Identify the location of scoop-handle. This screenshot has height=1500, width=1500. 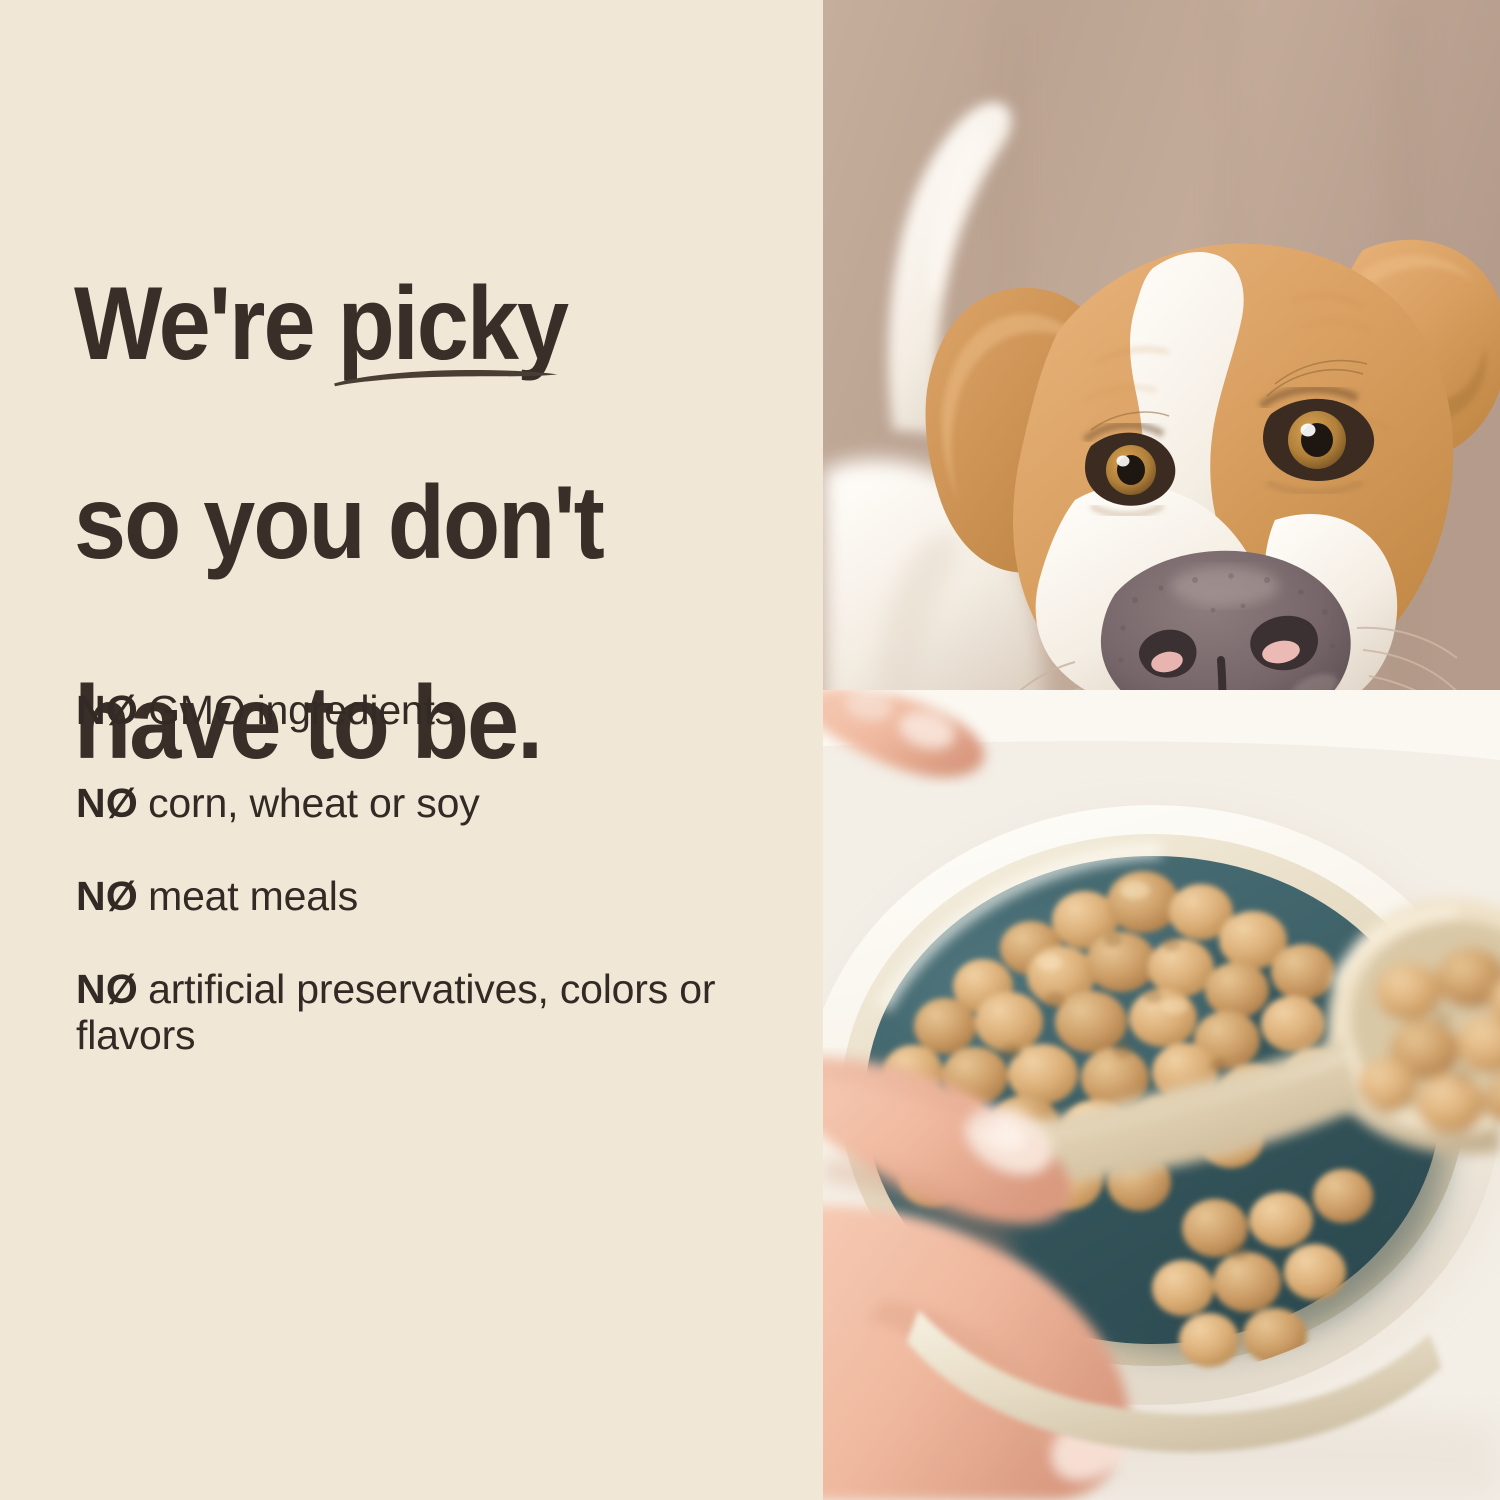
(1165, 1110).